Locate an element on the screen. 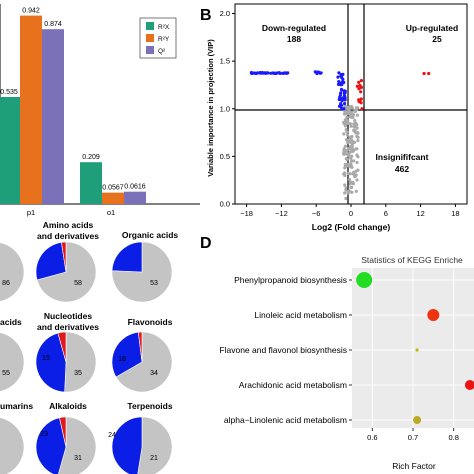 The width and height of the screenshot is (474, 474). pie-value-label: 55 is located at coordinates (6, 373).